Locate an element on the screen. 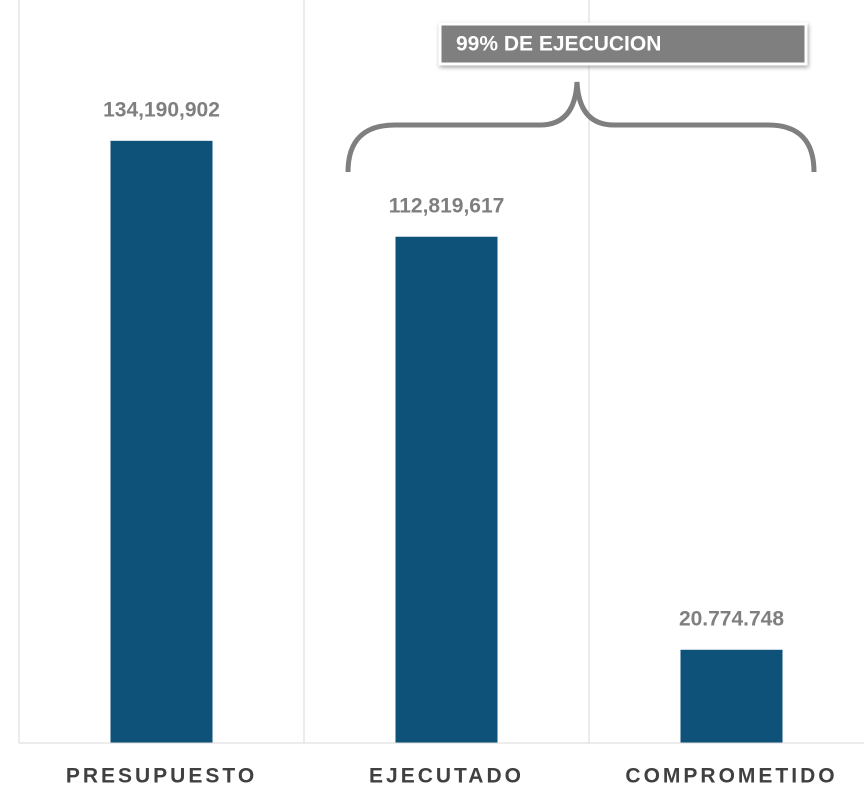 The image size is (864, 792). x-tick-label: COMPROMETIDO is located at coordinates (731, 776).